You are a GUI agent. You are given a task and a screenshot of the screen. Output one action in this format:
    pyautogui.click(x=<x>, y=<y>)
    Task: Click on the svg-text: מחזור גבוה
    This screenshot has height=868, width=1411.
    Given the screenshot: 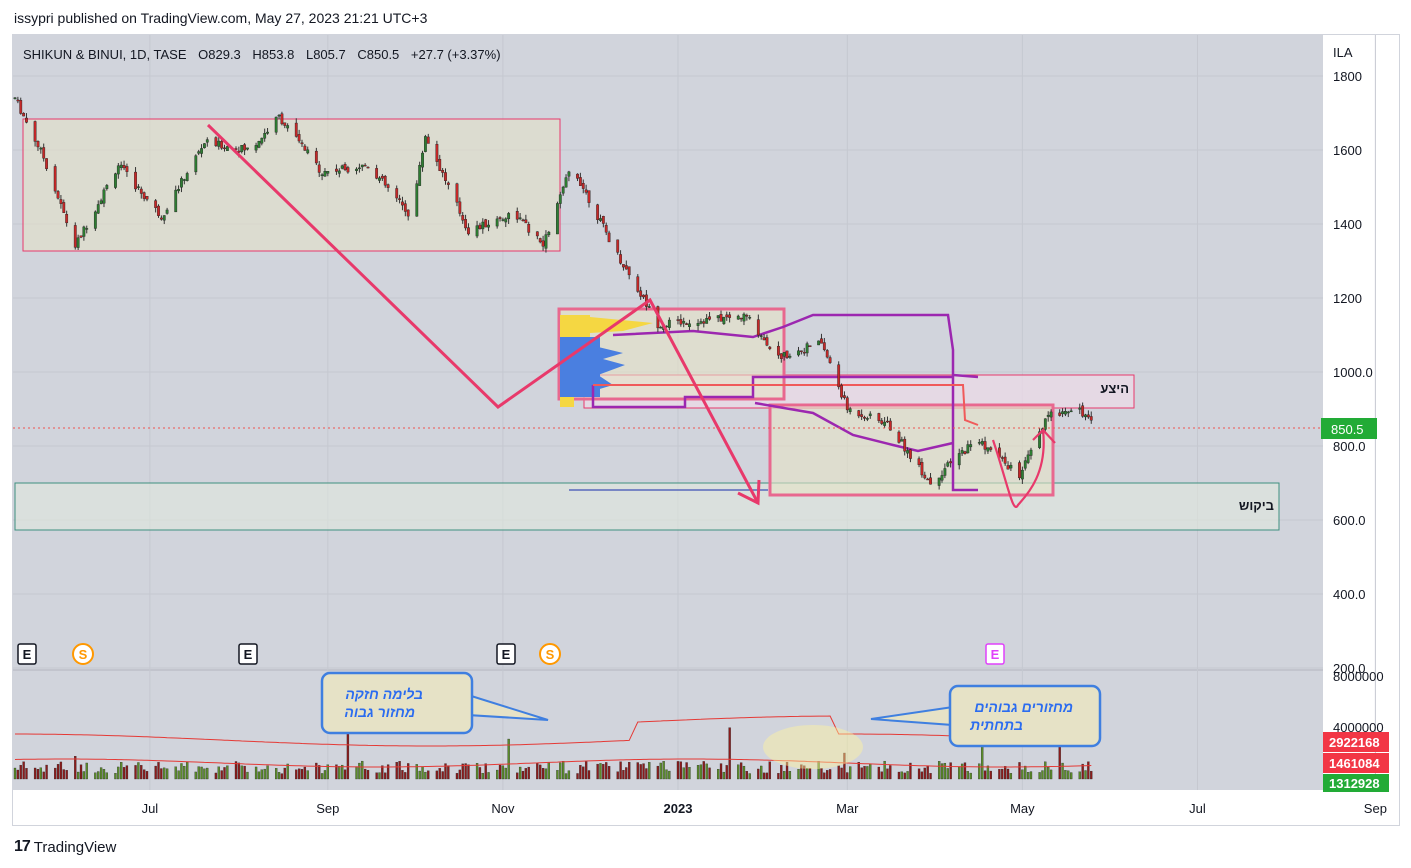 What is the action you would take?
    pyautogui.click(x=379, y=712)
    